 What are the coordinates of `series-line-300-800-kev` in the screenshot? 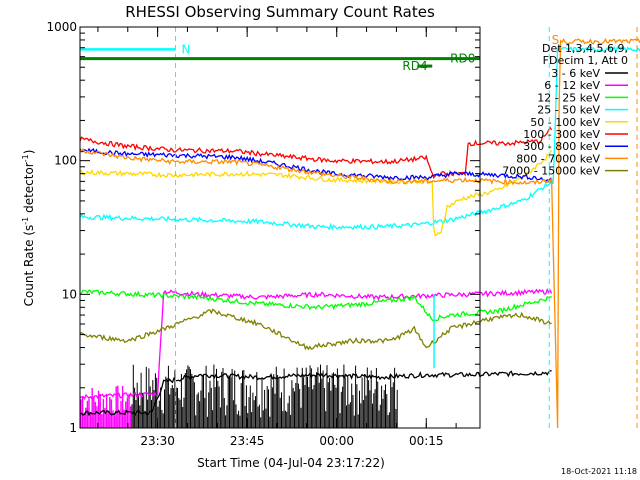 It's located at (316, 165).